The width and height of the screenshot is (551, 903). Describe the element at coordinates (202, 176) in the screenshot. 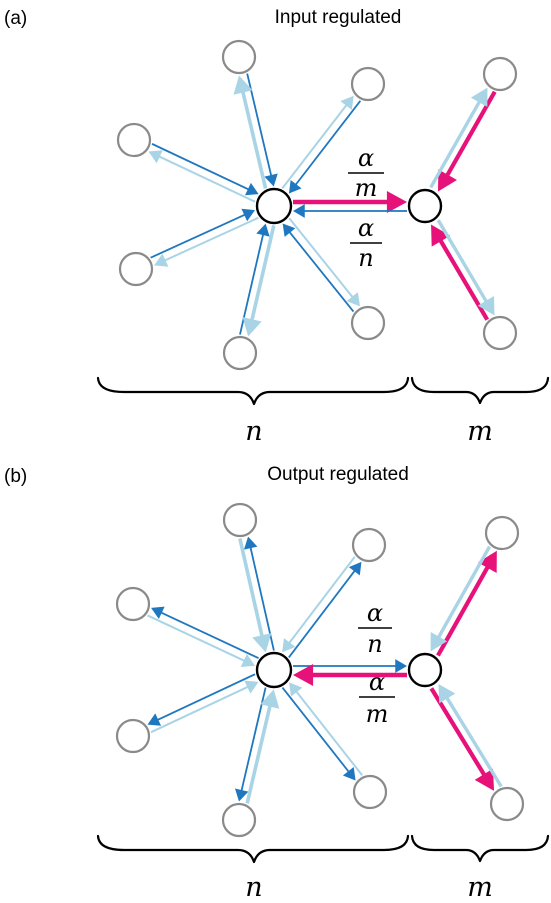

I see `panel-a-left-arrow-2-weak` at that location.